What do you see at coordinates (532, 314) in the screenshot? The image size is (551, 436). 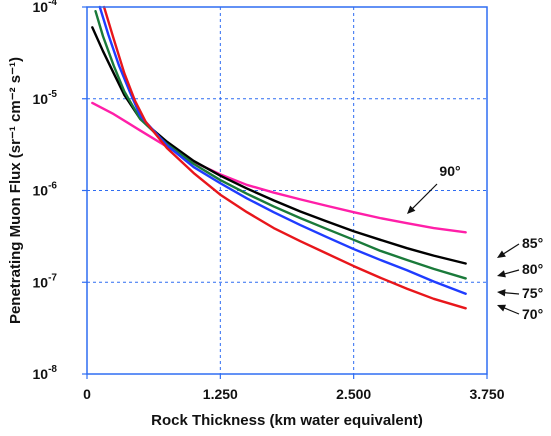 I see `series-label-70deg: 70°` at bounding box center [532, 314].